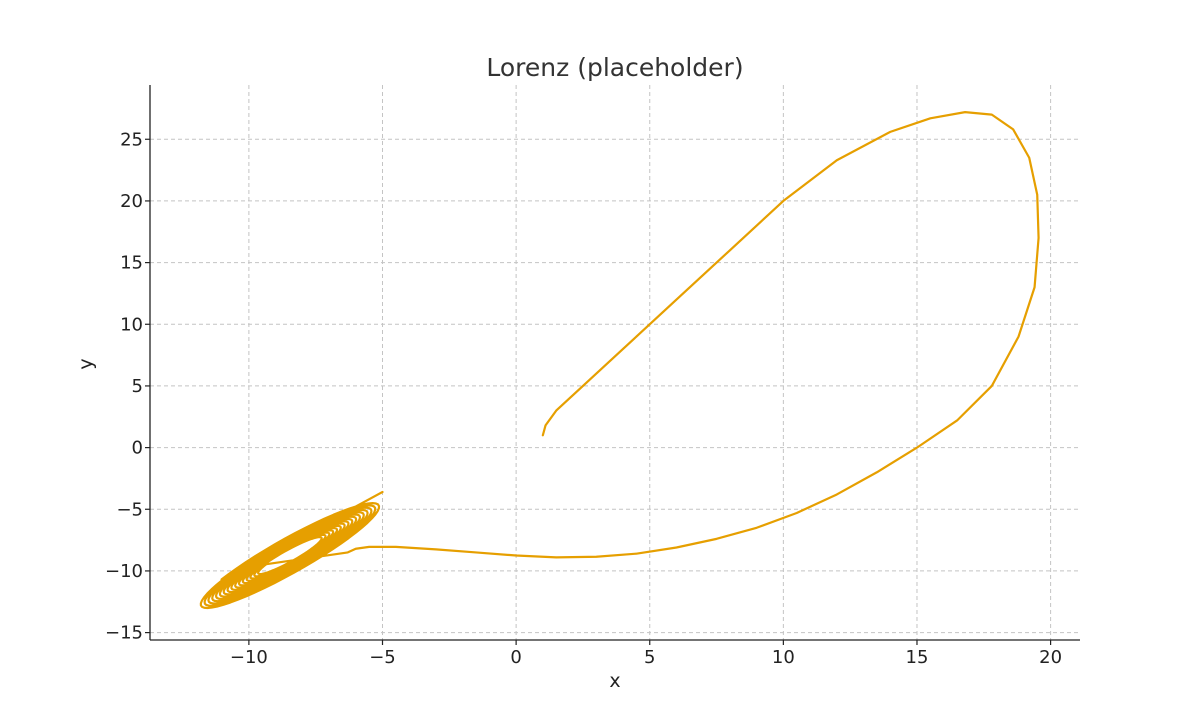  What do you see at coordinates (382, 657) in the screenshot?
I see `x-tick-label: −5` at bounding box center [382, 657].